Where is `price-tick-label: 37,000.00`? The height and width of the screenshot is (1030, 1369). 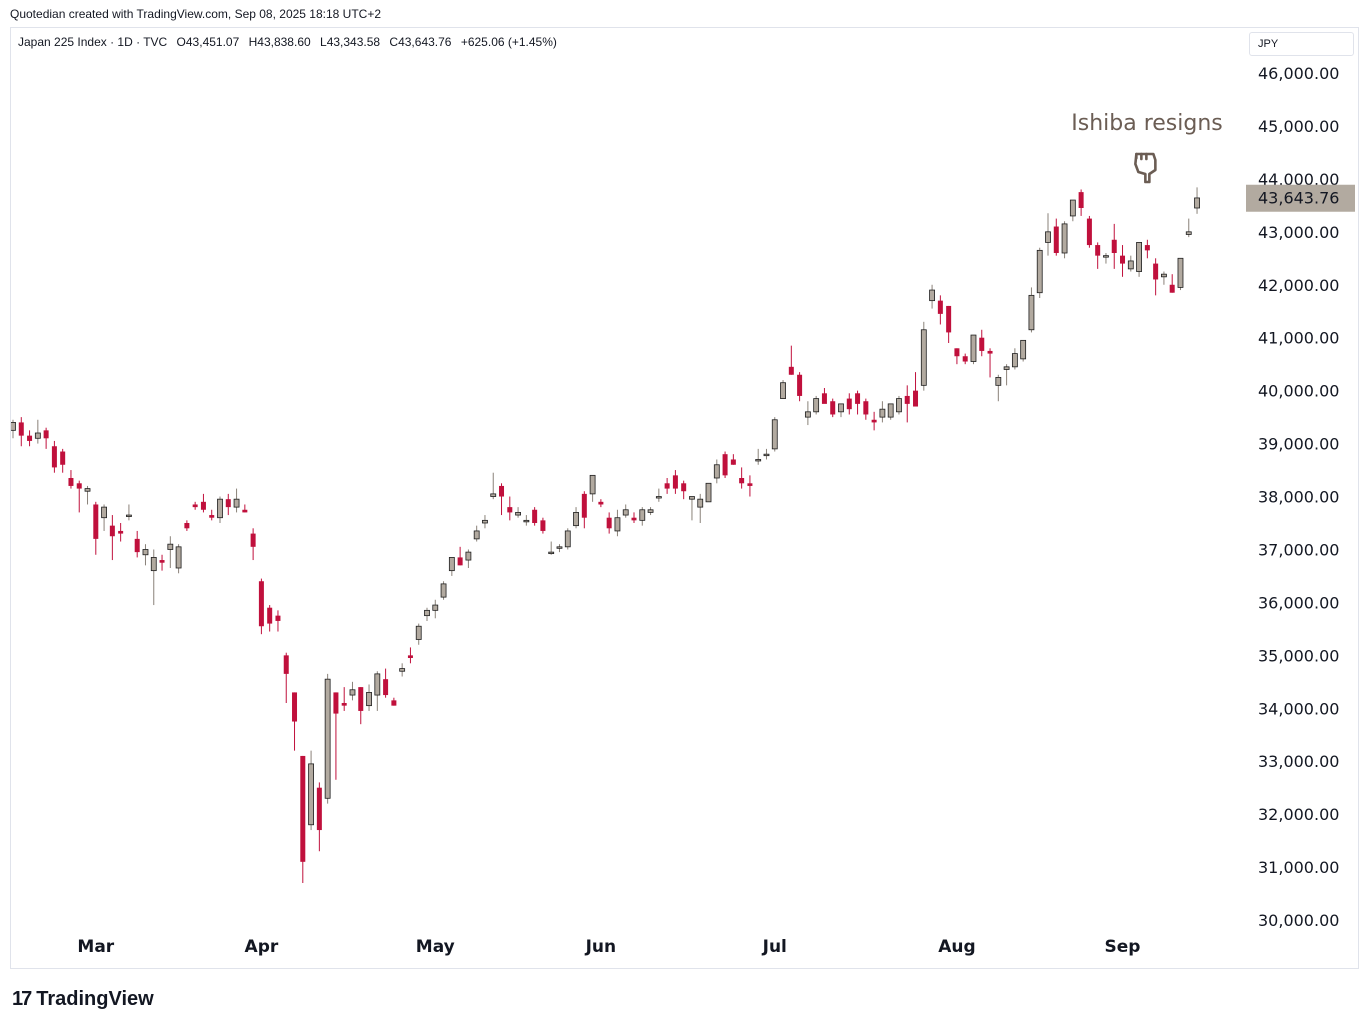
price-tick-label: 37,000.00 is located at coordinates (1298, 549).